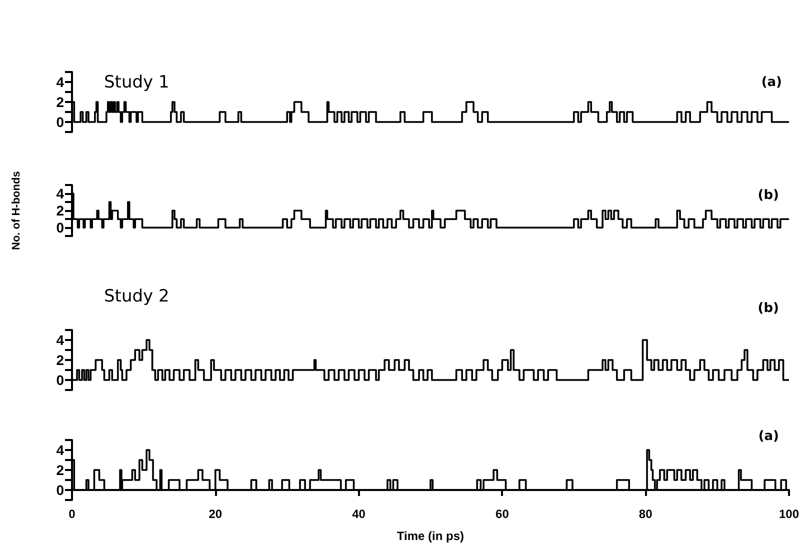 The height and width of the screenshot is (559, 802). I want to click on x-tick-label: 20, so click(215, 514).